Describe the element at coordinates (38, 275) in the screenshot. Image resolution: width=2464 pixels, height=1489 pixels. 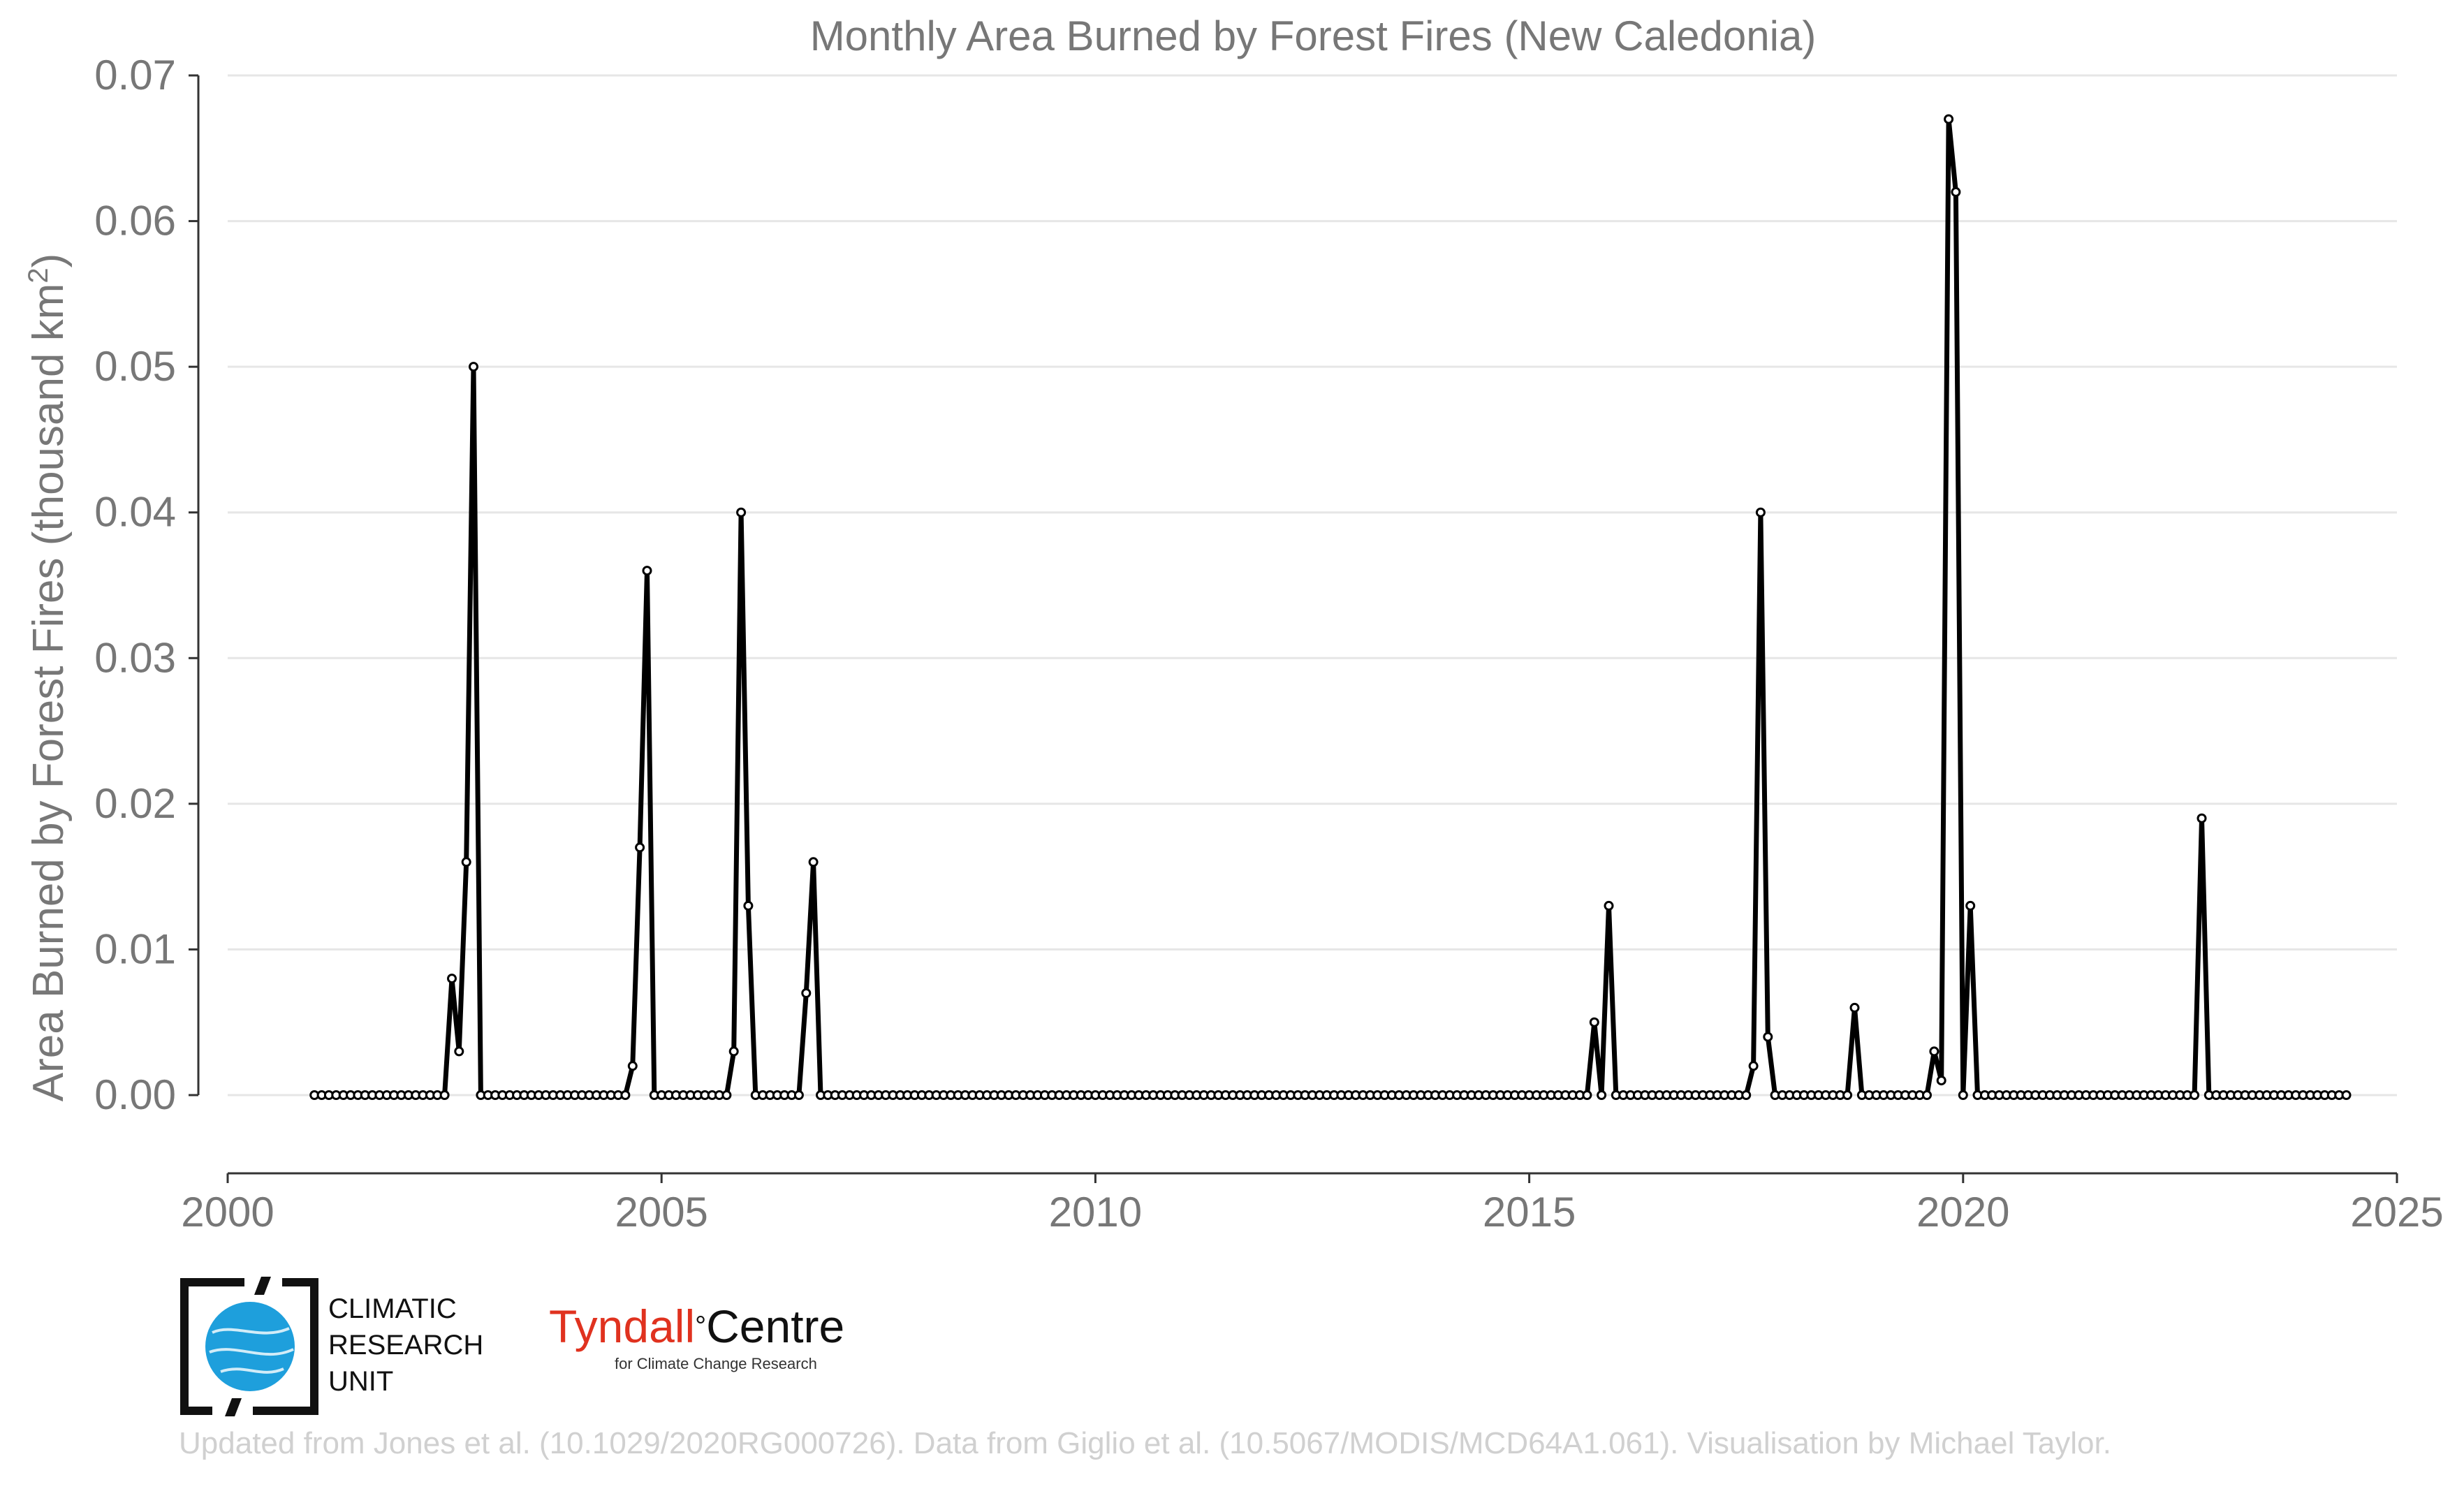
I see `y-axis-label-superscript: 2` at that location.